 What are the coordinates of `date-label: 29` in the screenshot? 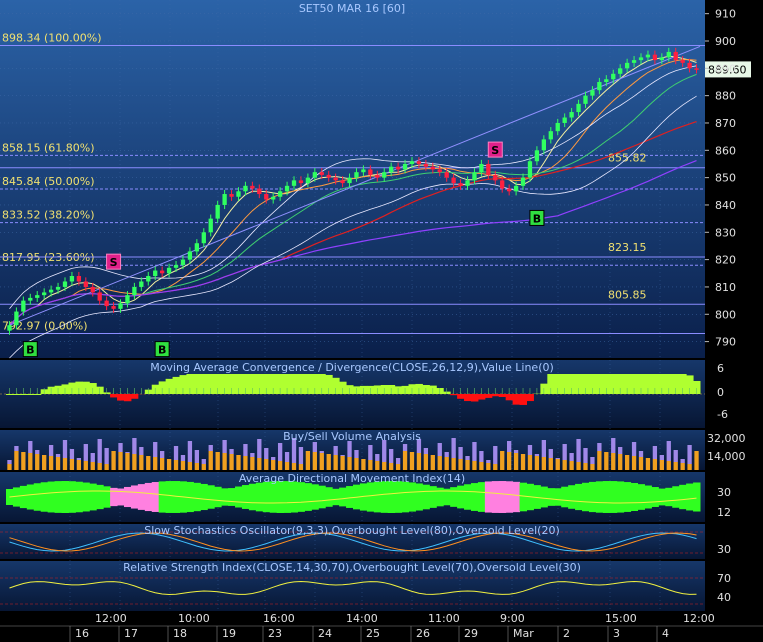 It's located at (471, 633).